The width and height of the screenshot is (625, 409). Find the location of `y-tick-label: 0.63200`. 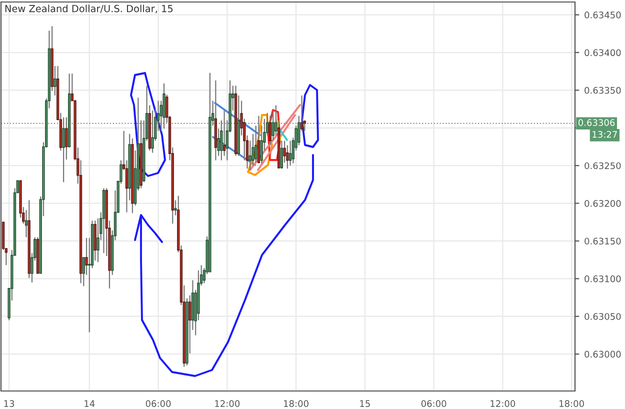

y-tick-label: 0.63200 is located at coordinates (602, 203).